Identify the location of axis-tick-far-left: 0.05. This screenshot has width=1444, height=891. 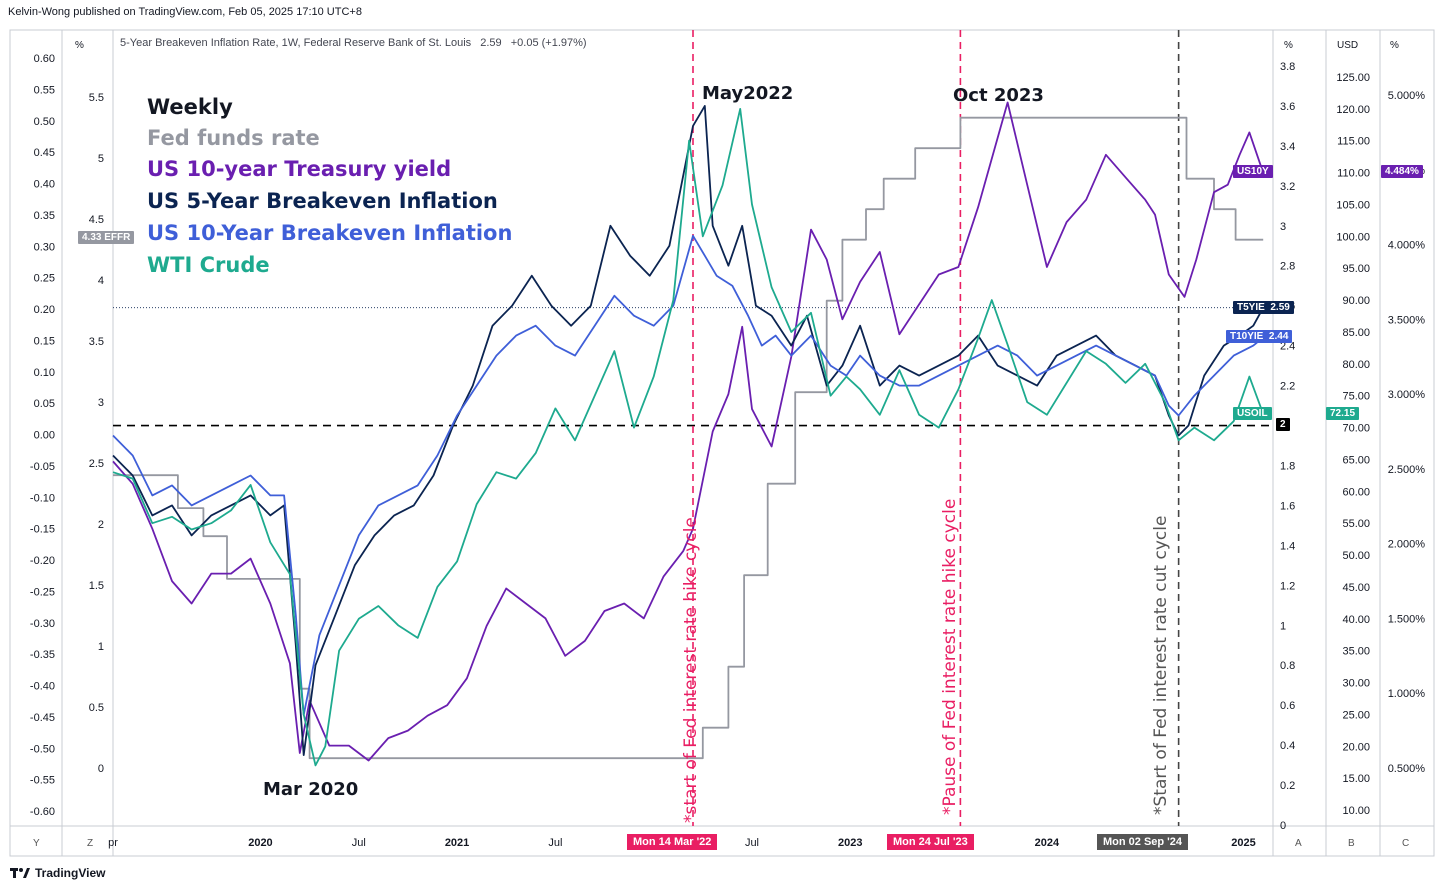
(44, 404).